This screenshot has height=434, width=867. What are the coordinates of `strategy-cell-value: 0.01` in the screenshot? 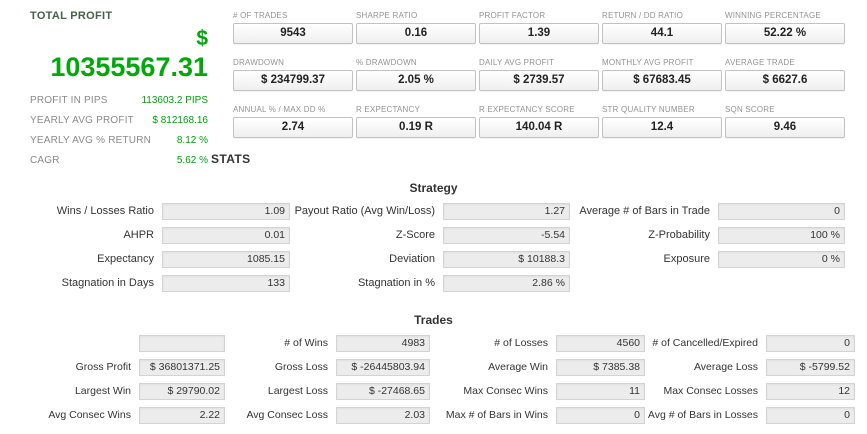 It's located at (226, 235).